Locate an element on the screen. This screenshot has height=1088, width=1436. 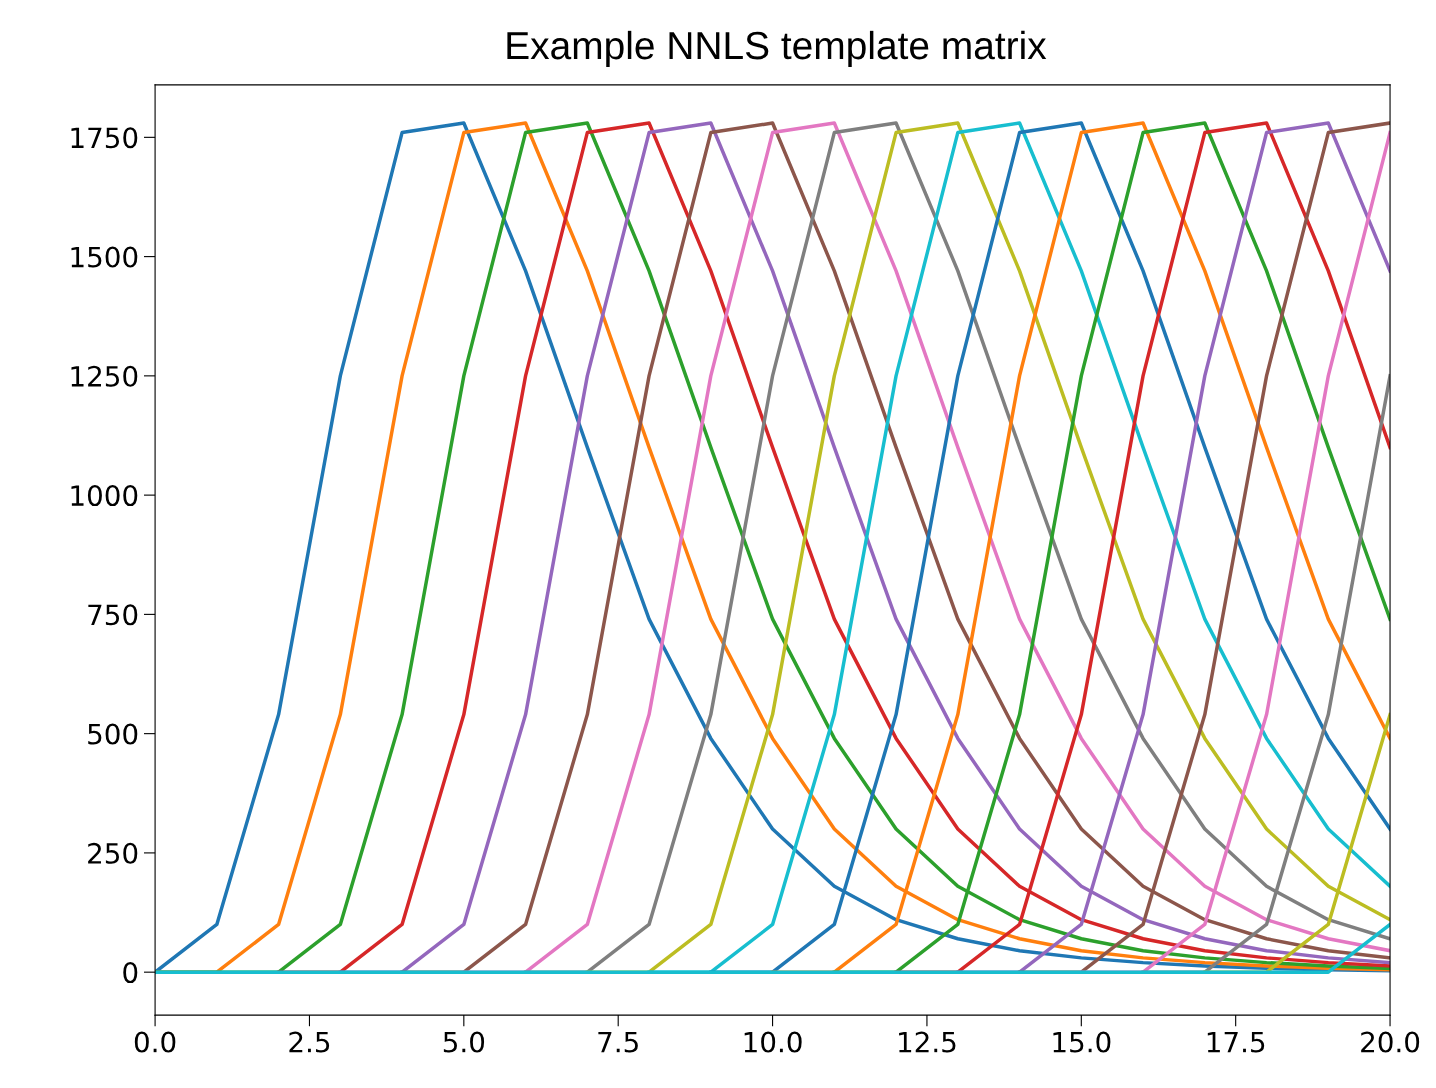
x-tick-label: 7.5 is located at coordinates (618, 1042).